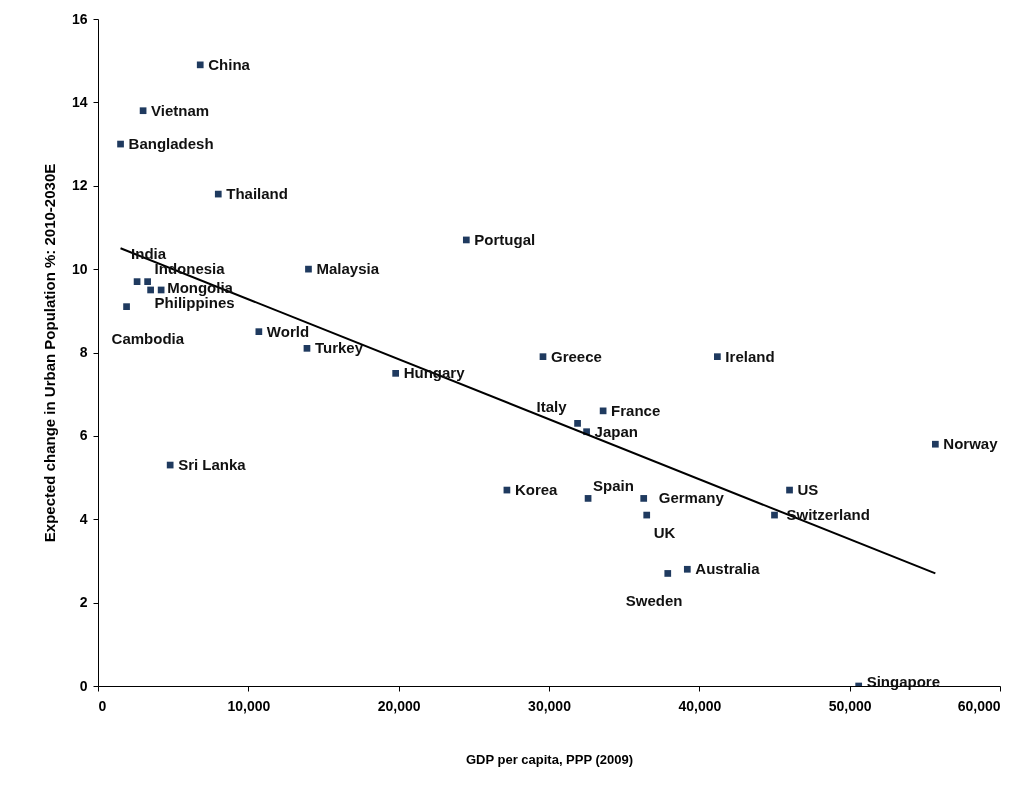 Image resolution: width=1032 pixels, height=794 pixels. Describe the element at coordinates (83, 685) in the screenshot. I see `y-tick-label: 0` at that location.